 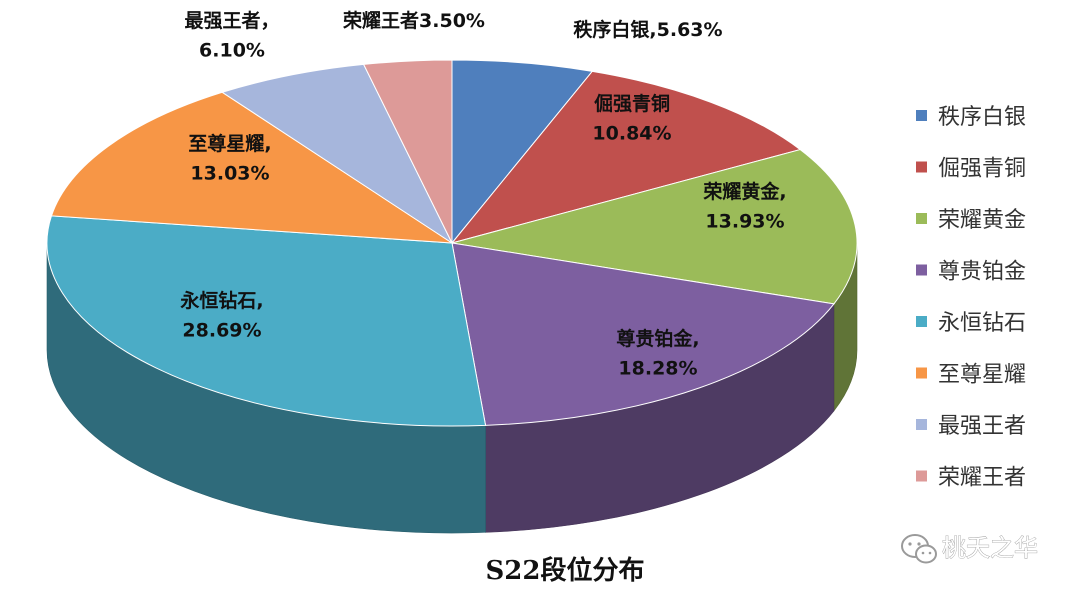 What do you see at coordinates (990, 548) in the screenshot?
I see `watermark-text: 桃夭之华` at bounding box center [990, 548].